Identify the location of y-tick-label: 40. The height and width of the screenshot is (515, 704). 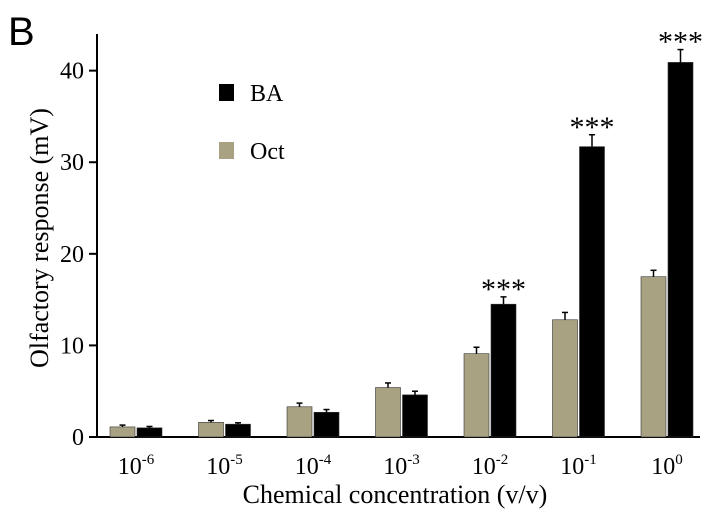
(72, 72).